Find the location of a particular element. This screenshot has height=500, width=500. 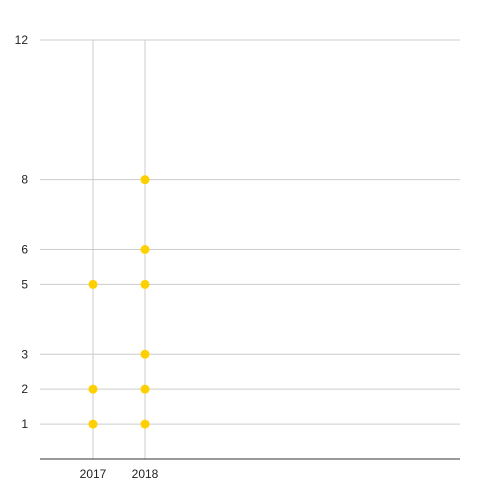

x-tick-labels: 2017 2018 is located at coordinates (119, 474).